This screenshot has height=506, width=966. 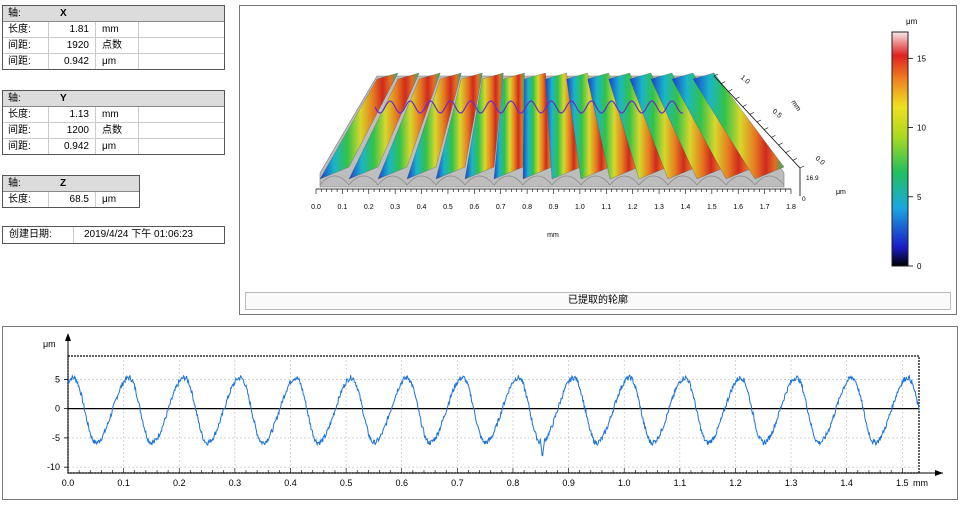 What do you see at coordinates (72, 114) in the screenshot?
I see `row-value: 1.13` at bounding box center [72, 114].